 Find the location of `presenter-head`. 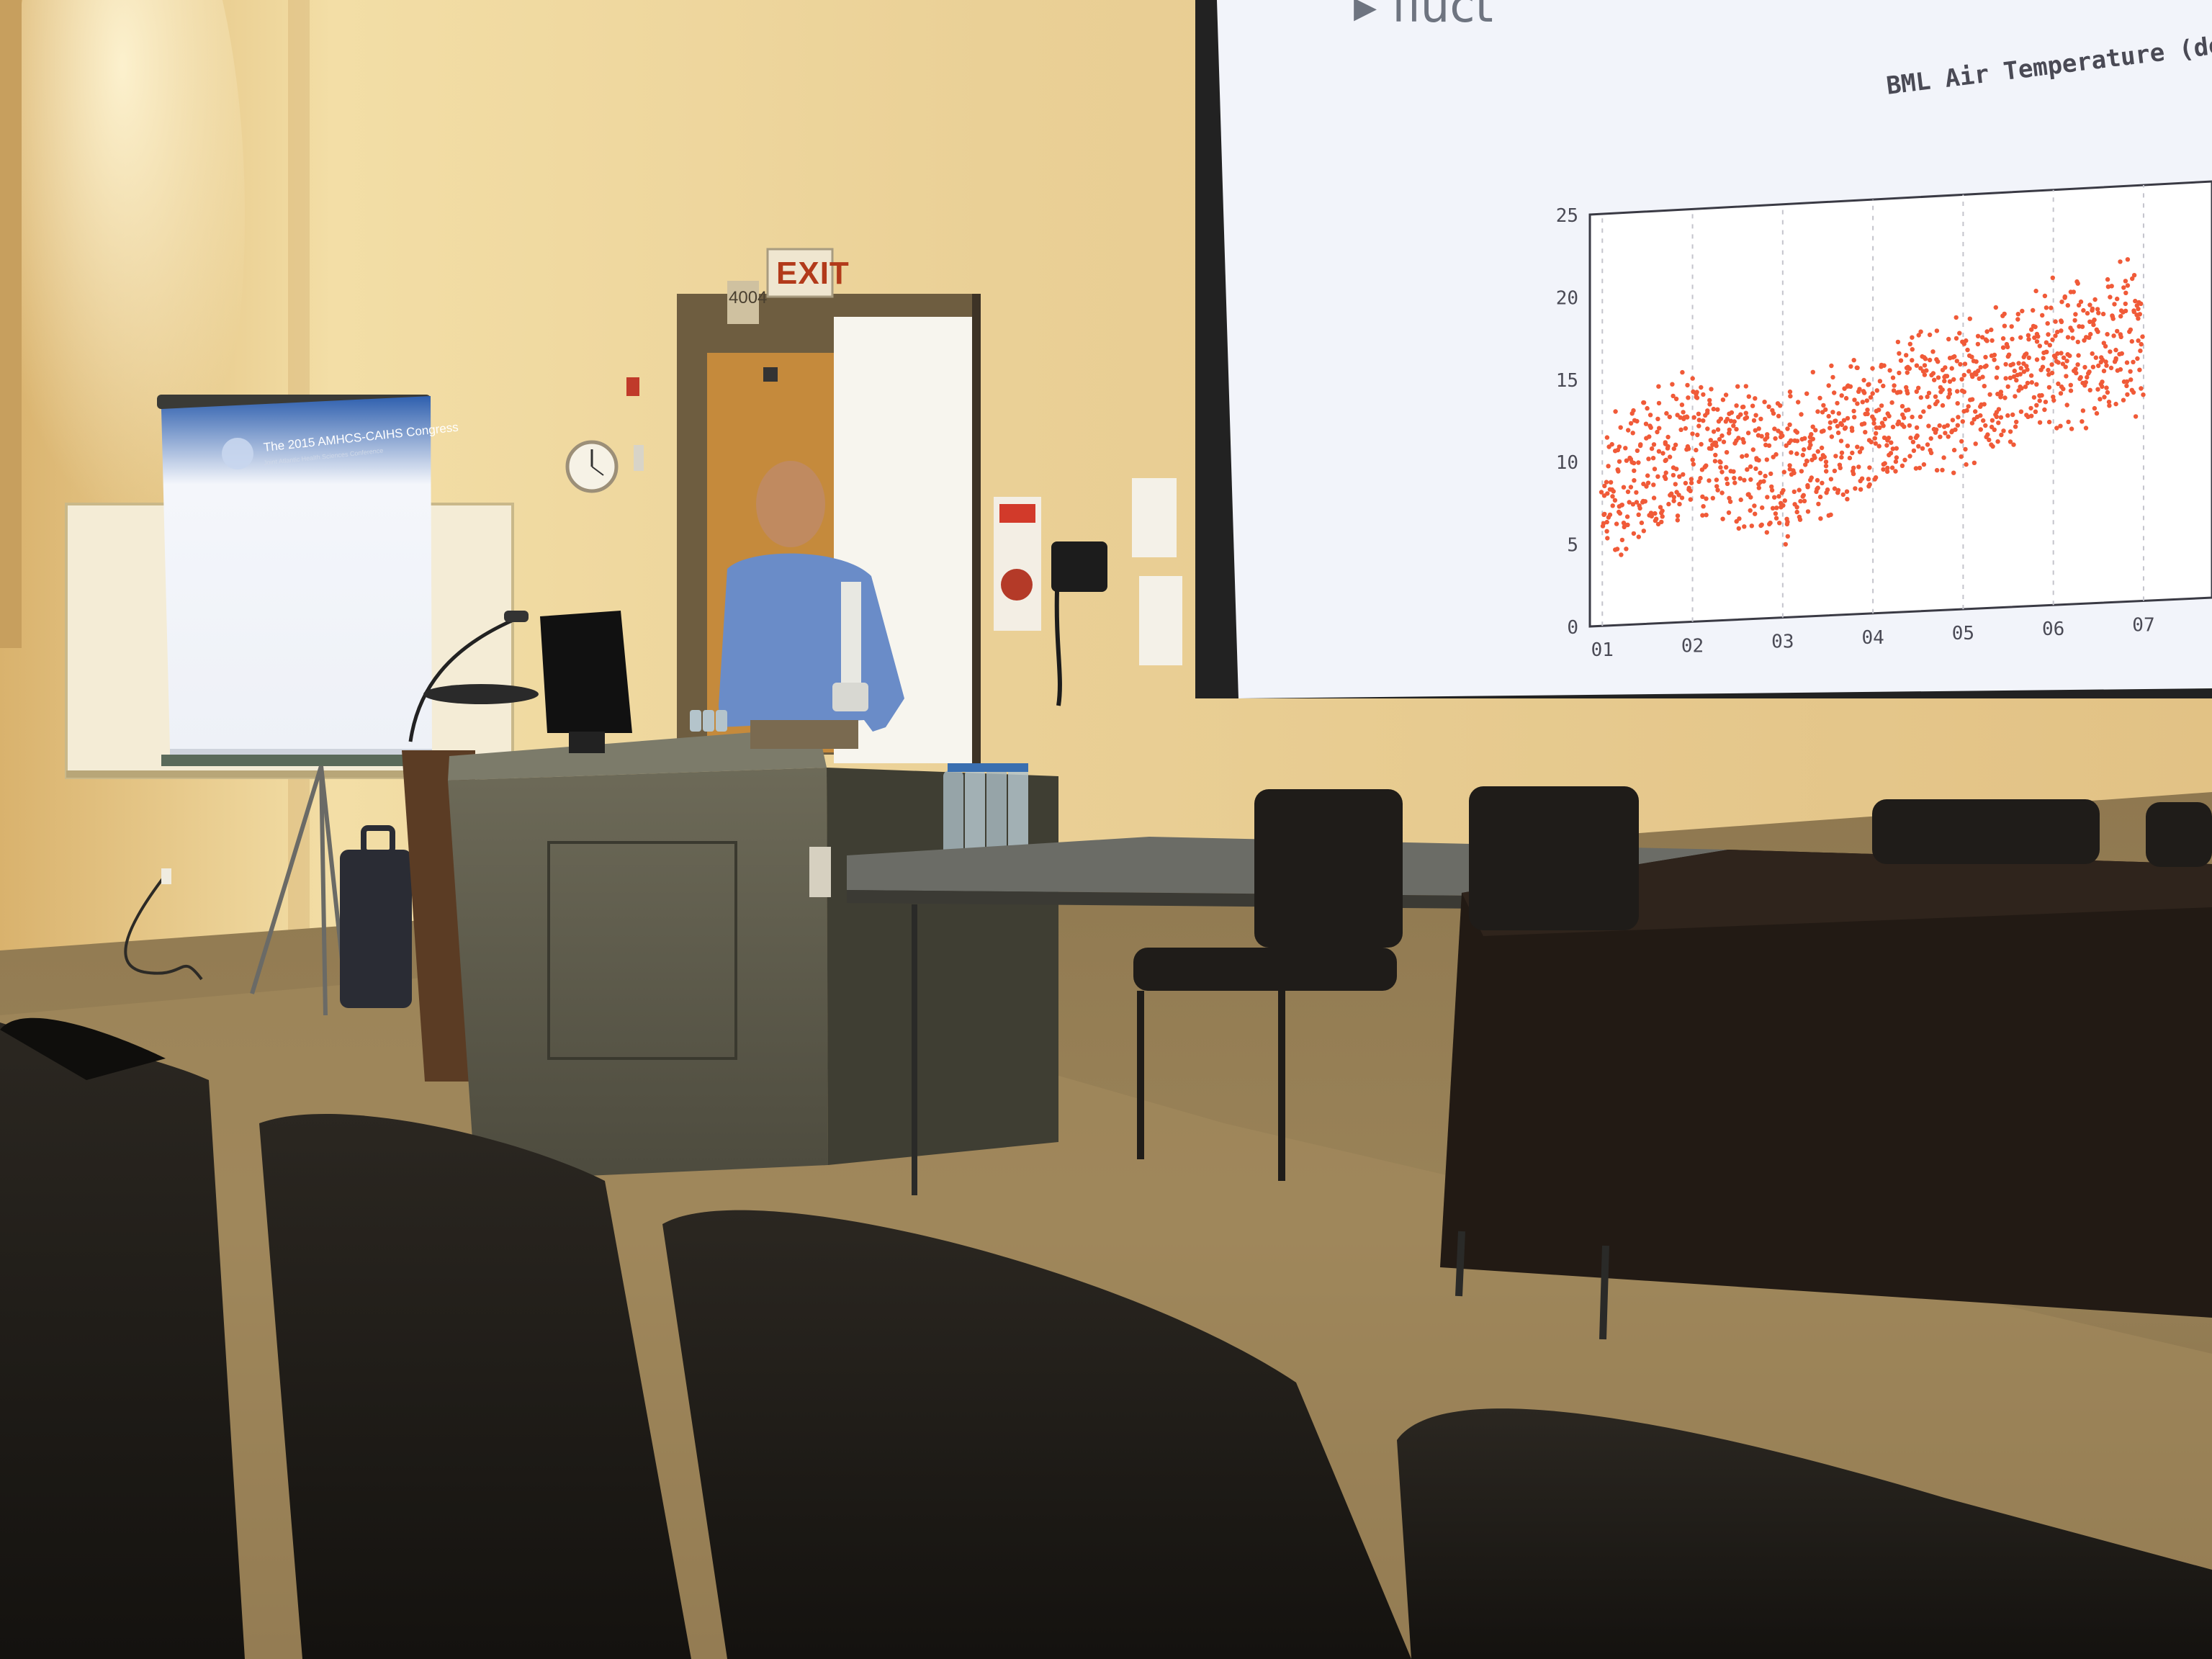

presenter-head is located at coordinates (791, 504).